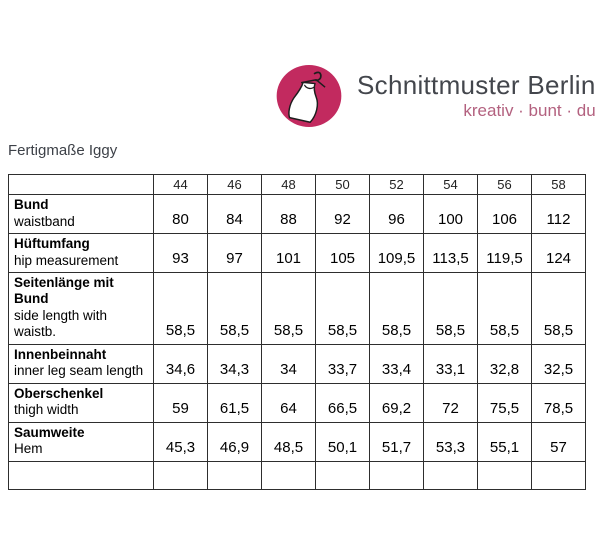 The height and width of the screenshot is (543, 600). What do you see at coordinates (180, 363) in the screenshot?
I see `measure-value-cell: 34,6` at bounding box center [180, 363].